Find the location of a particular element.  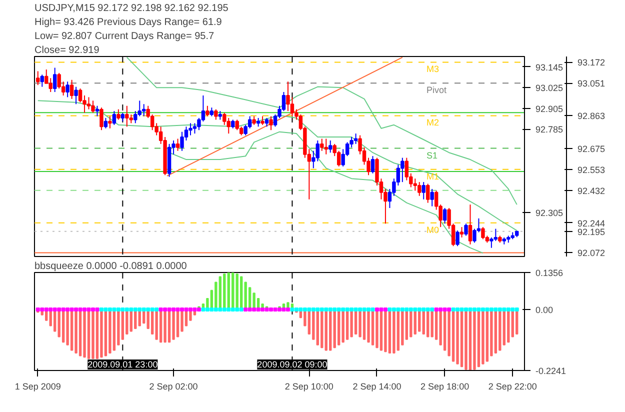

y-tick-label: 92.785 is located at coordinates (550, 129).